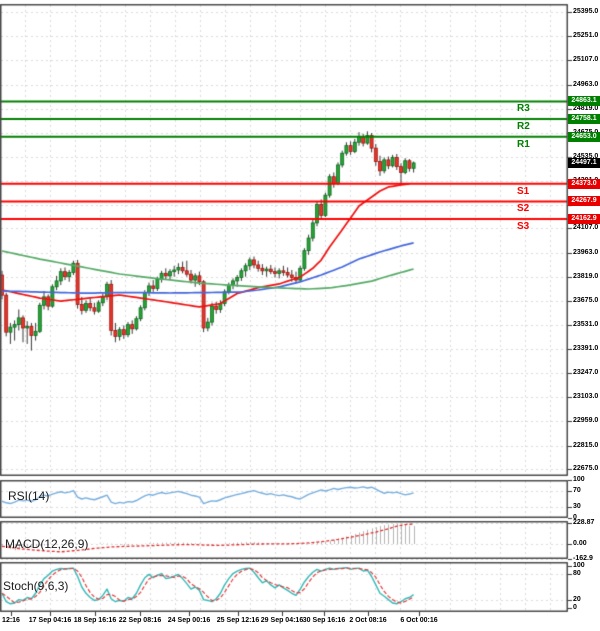  Describe the element at coordinates (584, 184) in the screenshot. I see `support-badge: 24373.0` at that location.